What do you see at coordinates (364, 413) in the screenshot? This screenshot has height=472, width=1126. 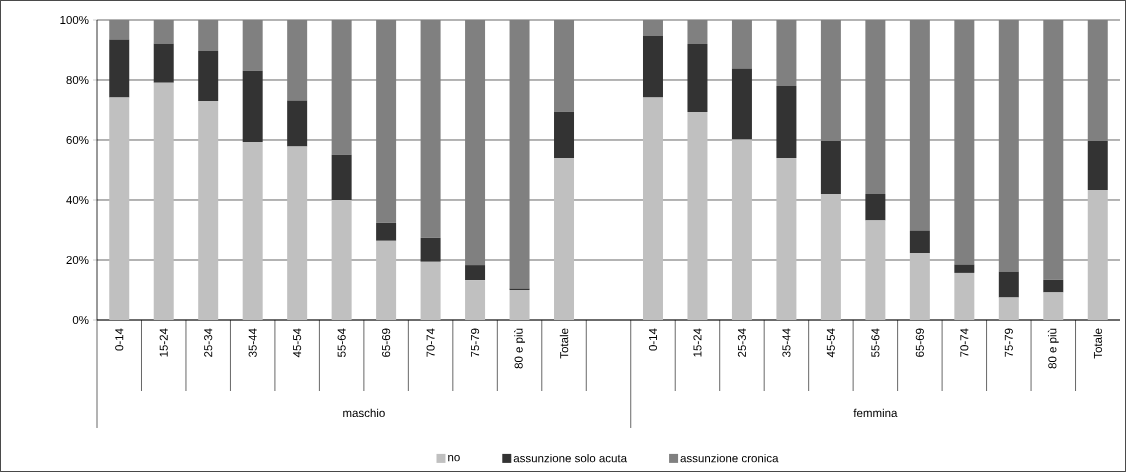 I see `text: maschio` at bounding box center [364, 413].